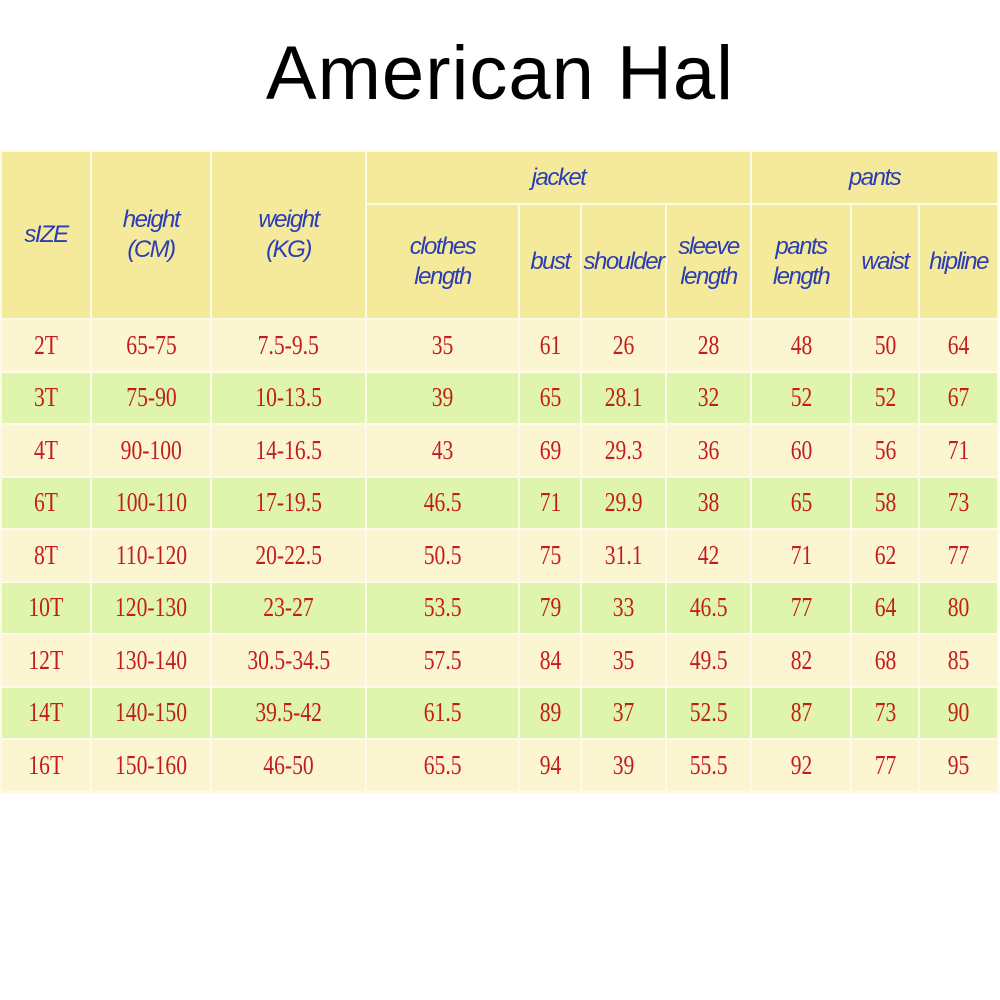 The height and width of the screenshot is (1000, 1000). I want to click on cell-value: 32, so click(708, 397).